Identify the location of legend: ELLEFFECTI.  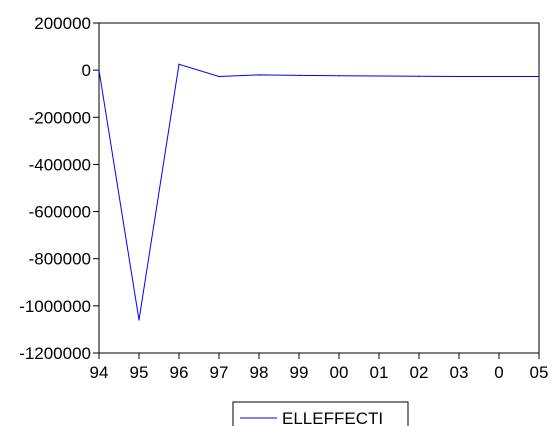
(320, 413).